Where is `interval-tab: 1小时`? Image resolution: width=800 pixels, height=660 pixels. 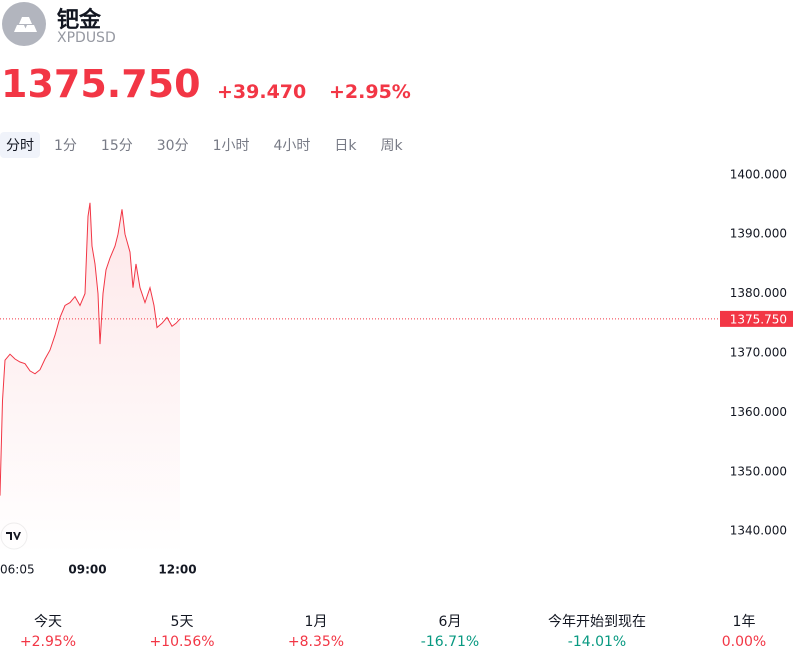
interval-tab: 1小时 is located at coordinates (231, 146).